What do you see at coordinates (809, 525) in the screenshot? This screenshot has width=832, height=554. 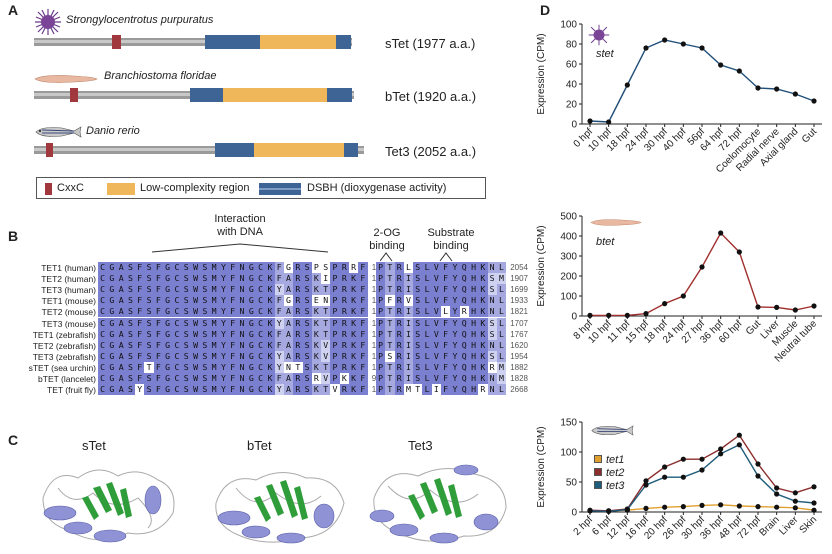 I see `x-tick-label: Skin` at bounding box center [809, 525].